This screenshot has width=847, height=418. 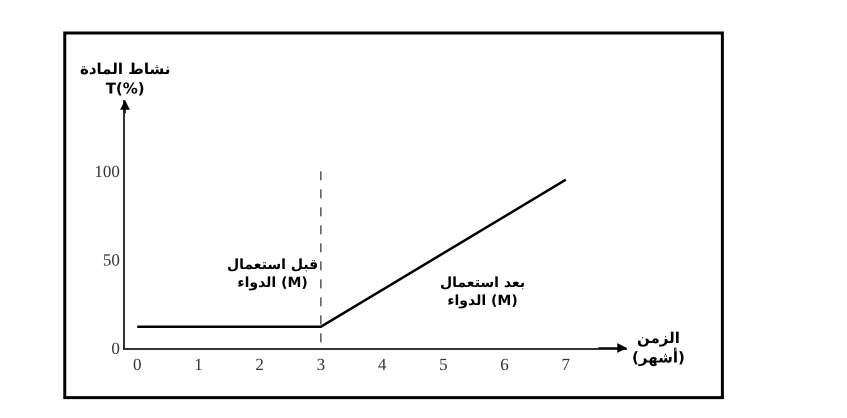 What do you see at coordinates (272, 274) in the screenshot?
I see `annotation: قبل استعمال الدواء (M)` at bounding box center [272, 274].